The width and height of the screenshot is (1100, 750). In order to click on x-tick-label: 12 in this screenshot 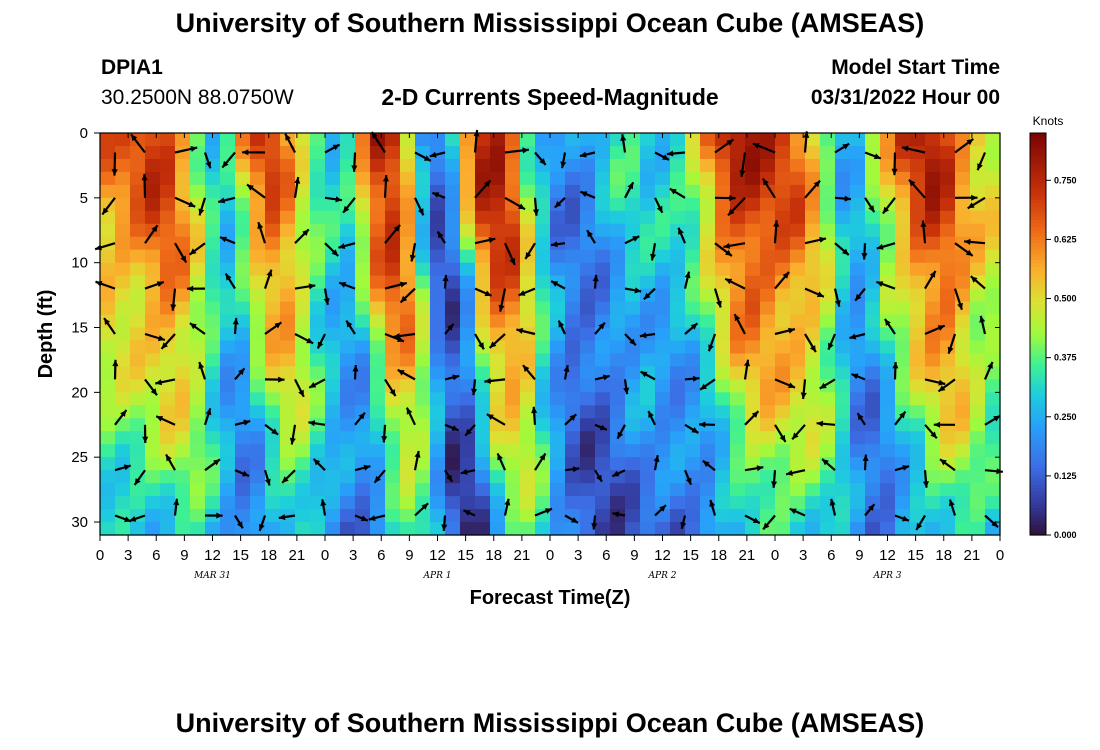, I will do `click(437, 555)`.